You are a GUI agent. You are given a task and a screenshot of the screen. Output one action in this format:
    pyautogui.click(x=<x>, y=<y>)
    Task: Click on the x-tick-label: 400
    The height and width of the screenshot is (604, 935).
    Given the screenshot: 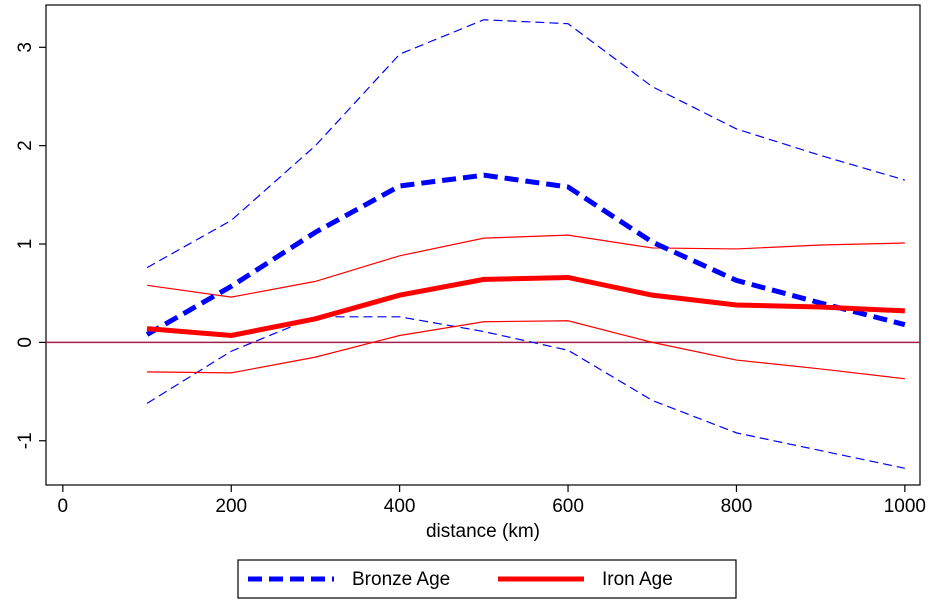 What is the action you would take?
    pyautogui.click(x=400, y=506)
    